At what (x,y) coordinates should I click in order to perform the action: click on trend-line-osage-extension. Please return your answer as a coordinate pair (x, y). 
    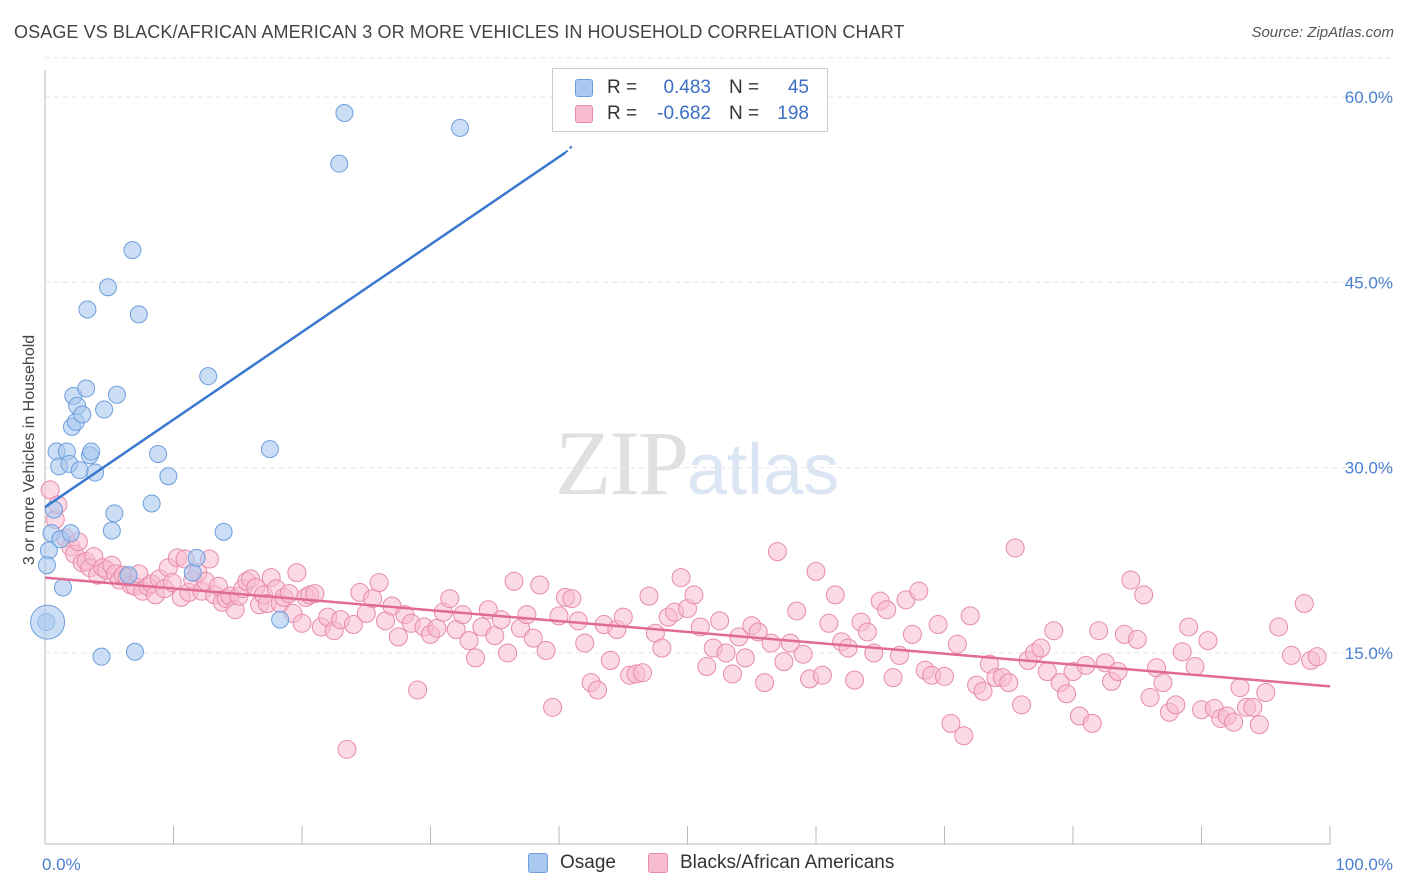
    Looking at the image, I should click on (568, 149).